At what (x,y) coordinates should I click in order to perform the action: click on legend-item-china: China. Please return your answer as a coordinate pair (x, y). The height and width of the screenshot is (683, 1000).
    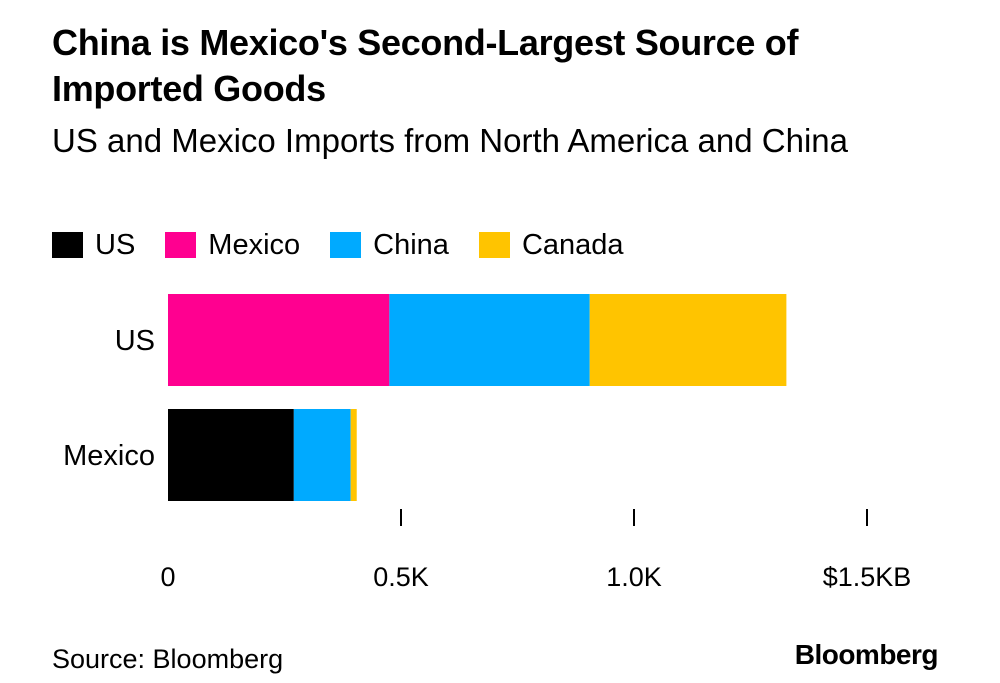
    Looking at the image, I should click on (389, 245).